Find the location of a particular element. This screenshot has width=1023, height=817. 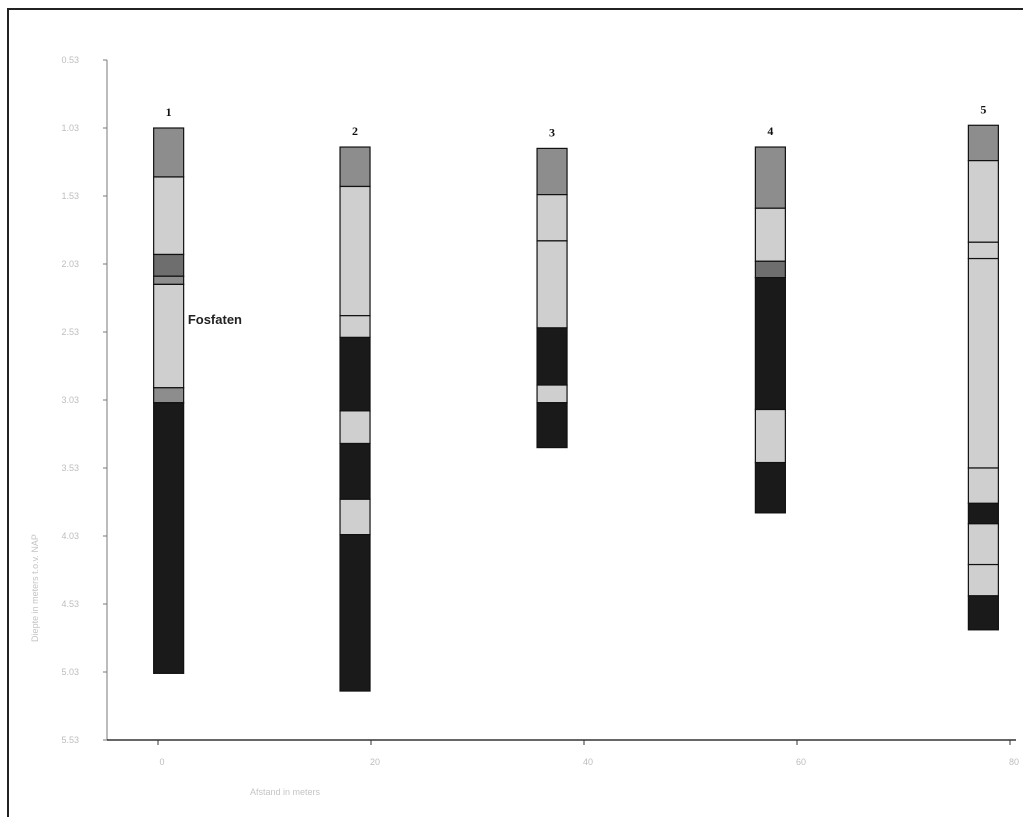

y-tick-label: 2.53 is located at coordinates (70, 332).